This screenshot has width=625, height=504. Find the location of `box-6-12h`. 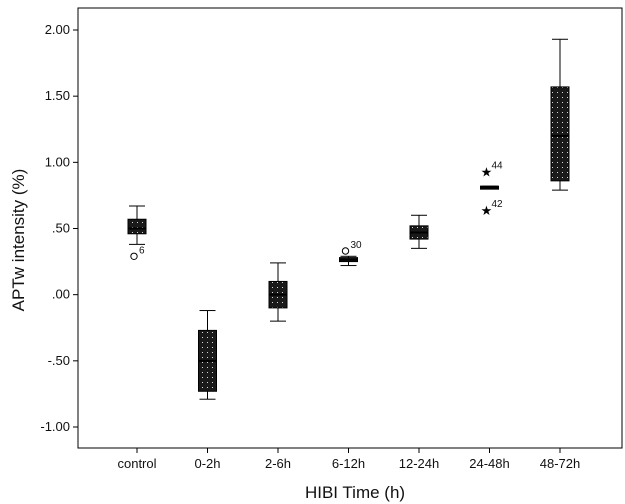

box-6-12h is located at coordinates (348, 261).